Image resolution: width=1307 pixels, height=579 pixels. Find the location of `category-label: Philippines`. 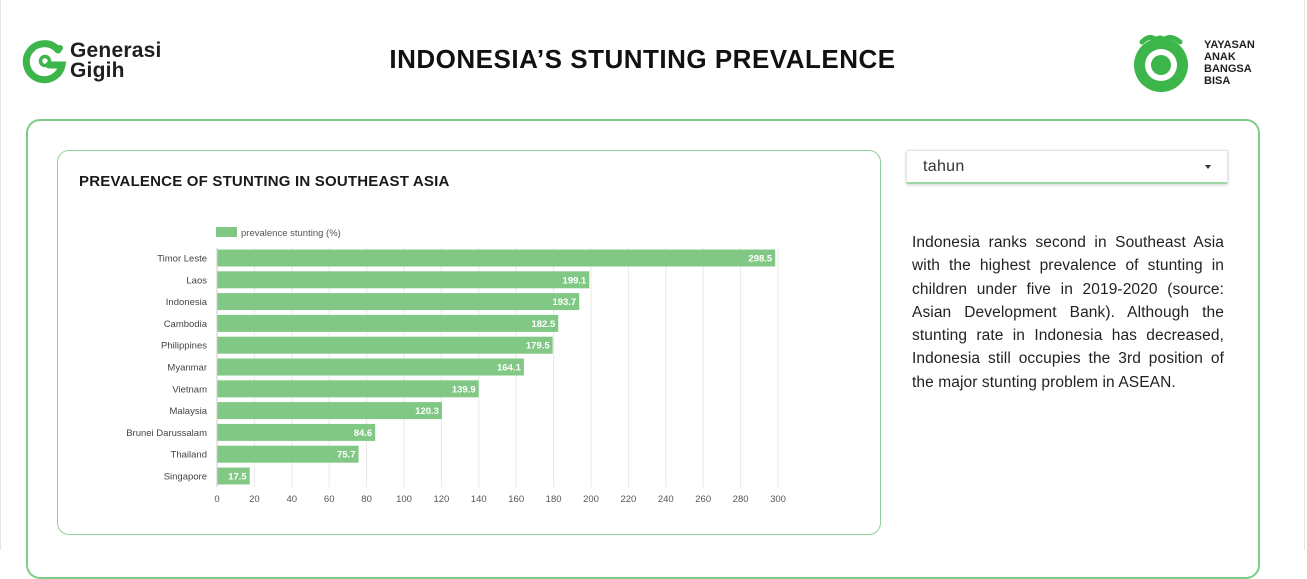

category-label: Philippines is located at coordinates (184, 346).